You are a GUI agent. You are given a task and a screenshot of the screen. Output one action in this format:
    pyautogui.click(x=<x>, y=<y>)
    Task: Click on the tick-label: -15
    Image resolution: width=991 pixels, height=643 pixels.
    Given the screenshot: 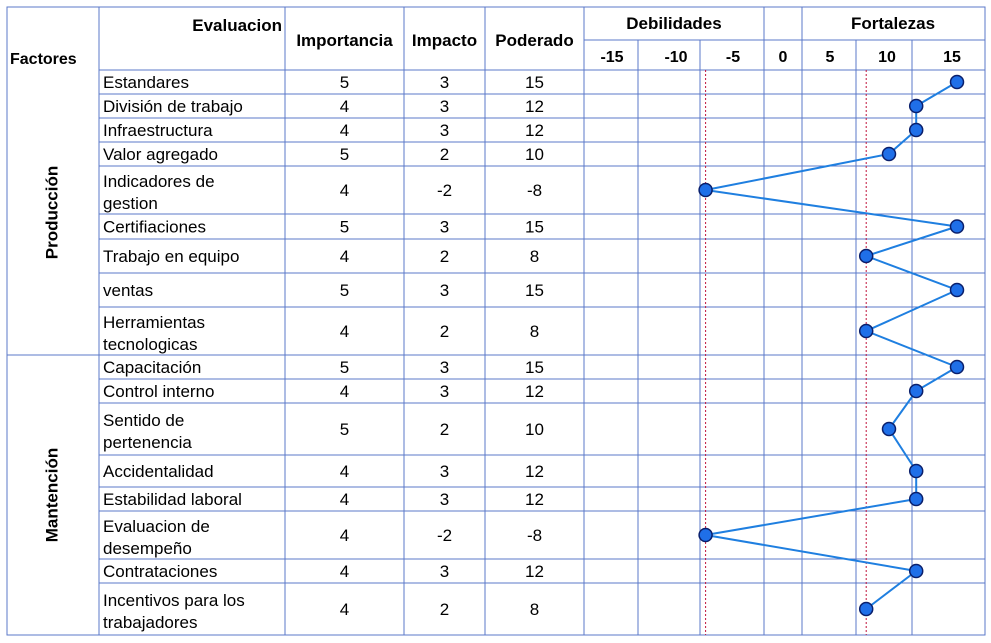 What is the action you would take?
    pyautogui.click(x=611, y=57)
    